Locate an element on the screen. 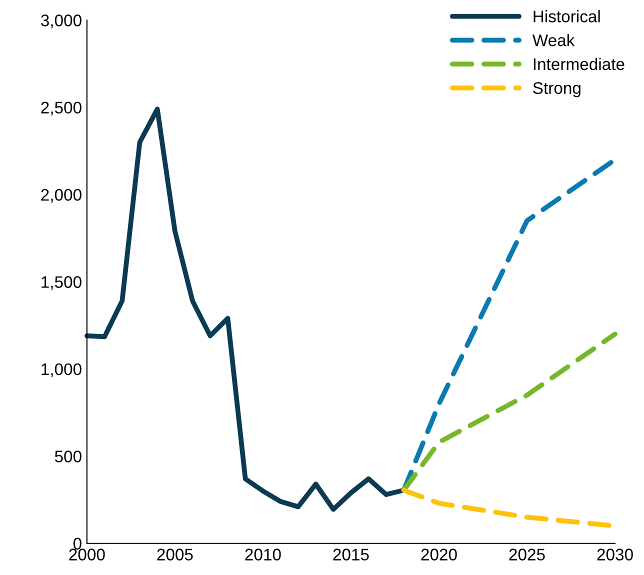 The height and width of the screenshot is (575, 644). legend-label: Intermediate is located at coordinates (579, 64).